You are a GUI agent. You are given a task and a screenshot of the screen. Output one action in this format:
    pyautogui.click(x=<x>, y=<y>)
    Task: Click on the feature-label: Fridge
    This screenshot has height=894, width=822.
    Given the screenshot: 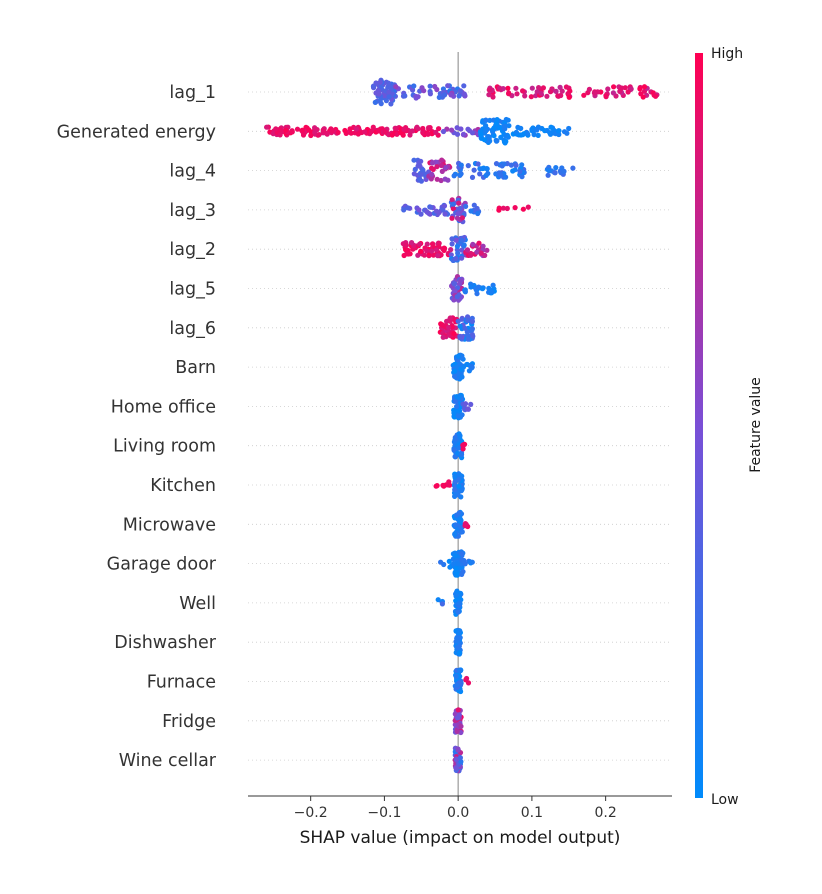 What is the action you would take?
    pyautogui.click(x=189, y=722)
    